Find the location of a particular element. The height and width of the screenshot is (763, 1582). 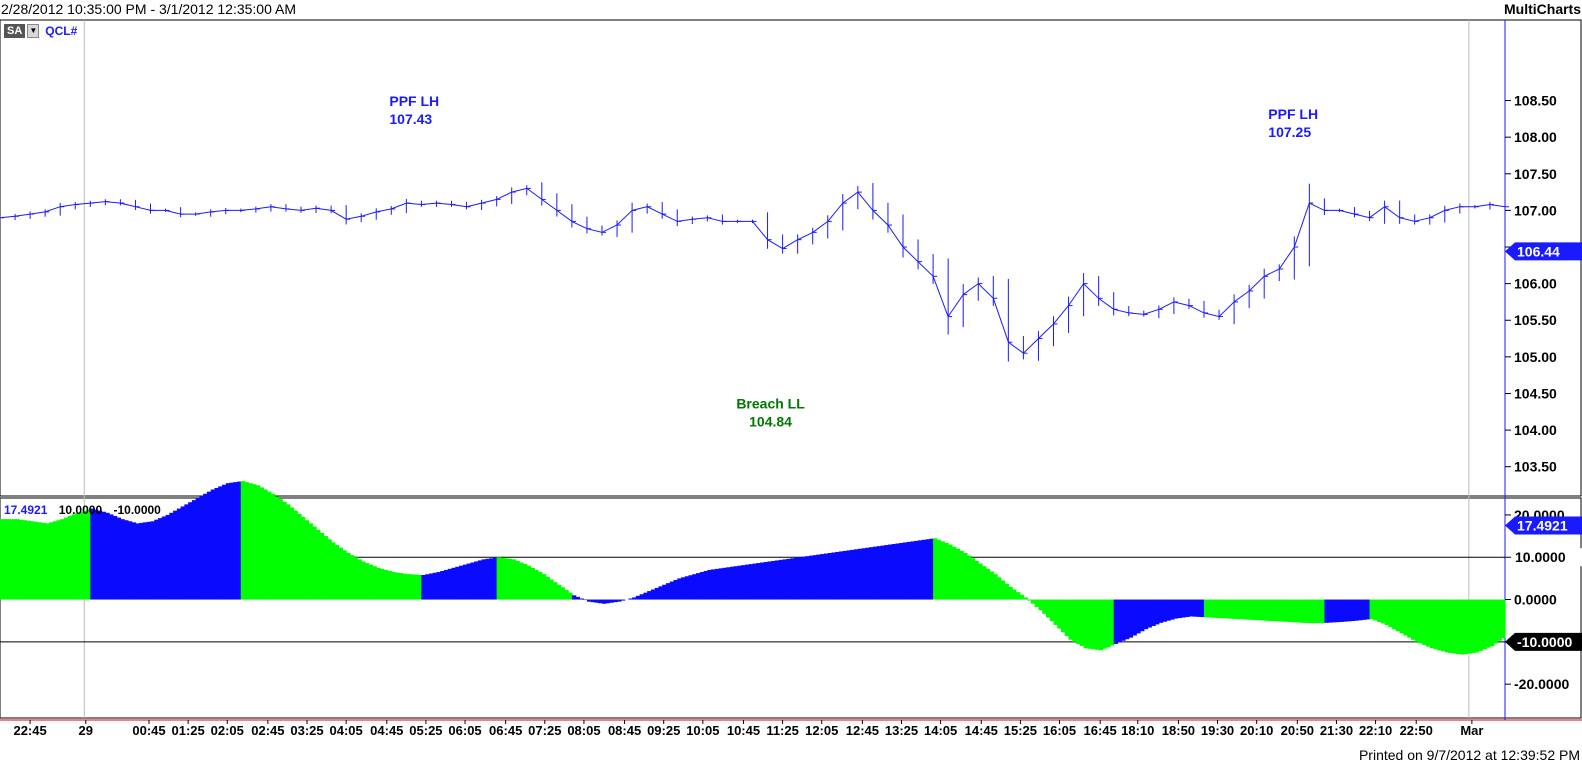

time-tick-label: 10:45 is located at coordinates (743, 730).